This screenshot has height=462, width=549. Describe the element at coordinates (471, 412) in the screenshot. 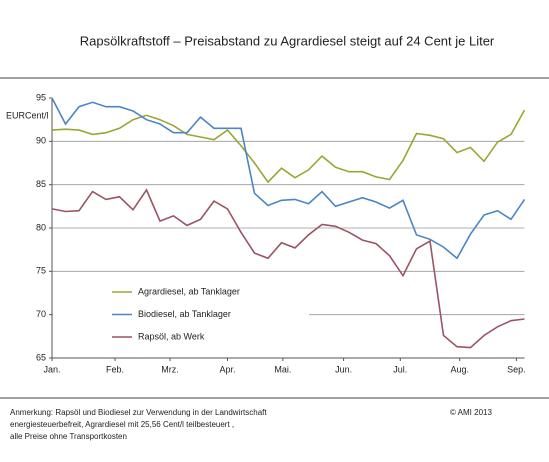

I see `copyright: © AMI 2013` at that location.